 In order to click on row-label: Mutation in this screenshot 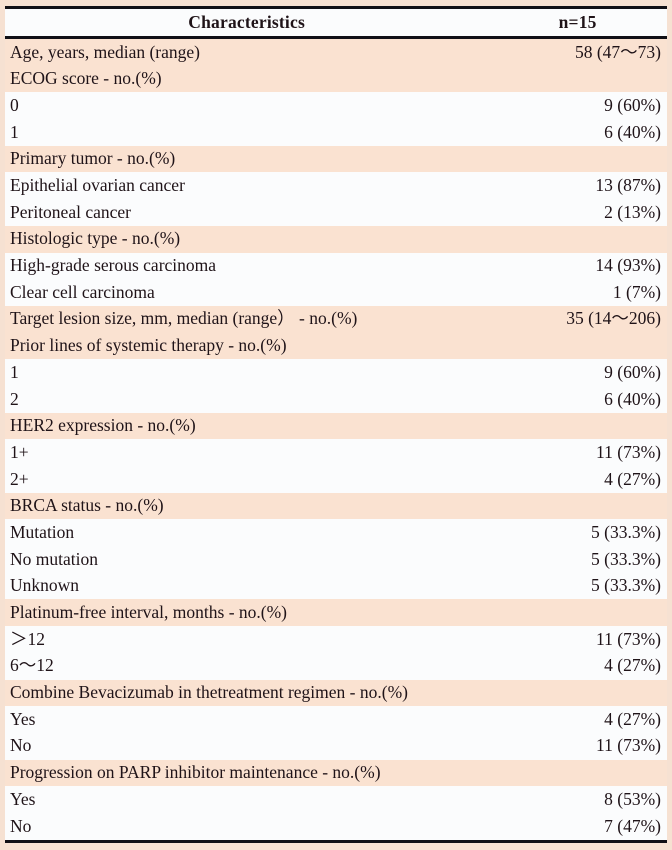, I will do `click(42, 531)`.